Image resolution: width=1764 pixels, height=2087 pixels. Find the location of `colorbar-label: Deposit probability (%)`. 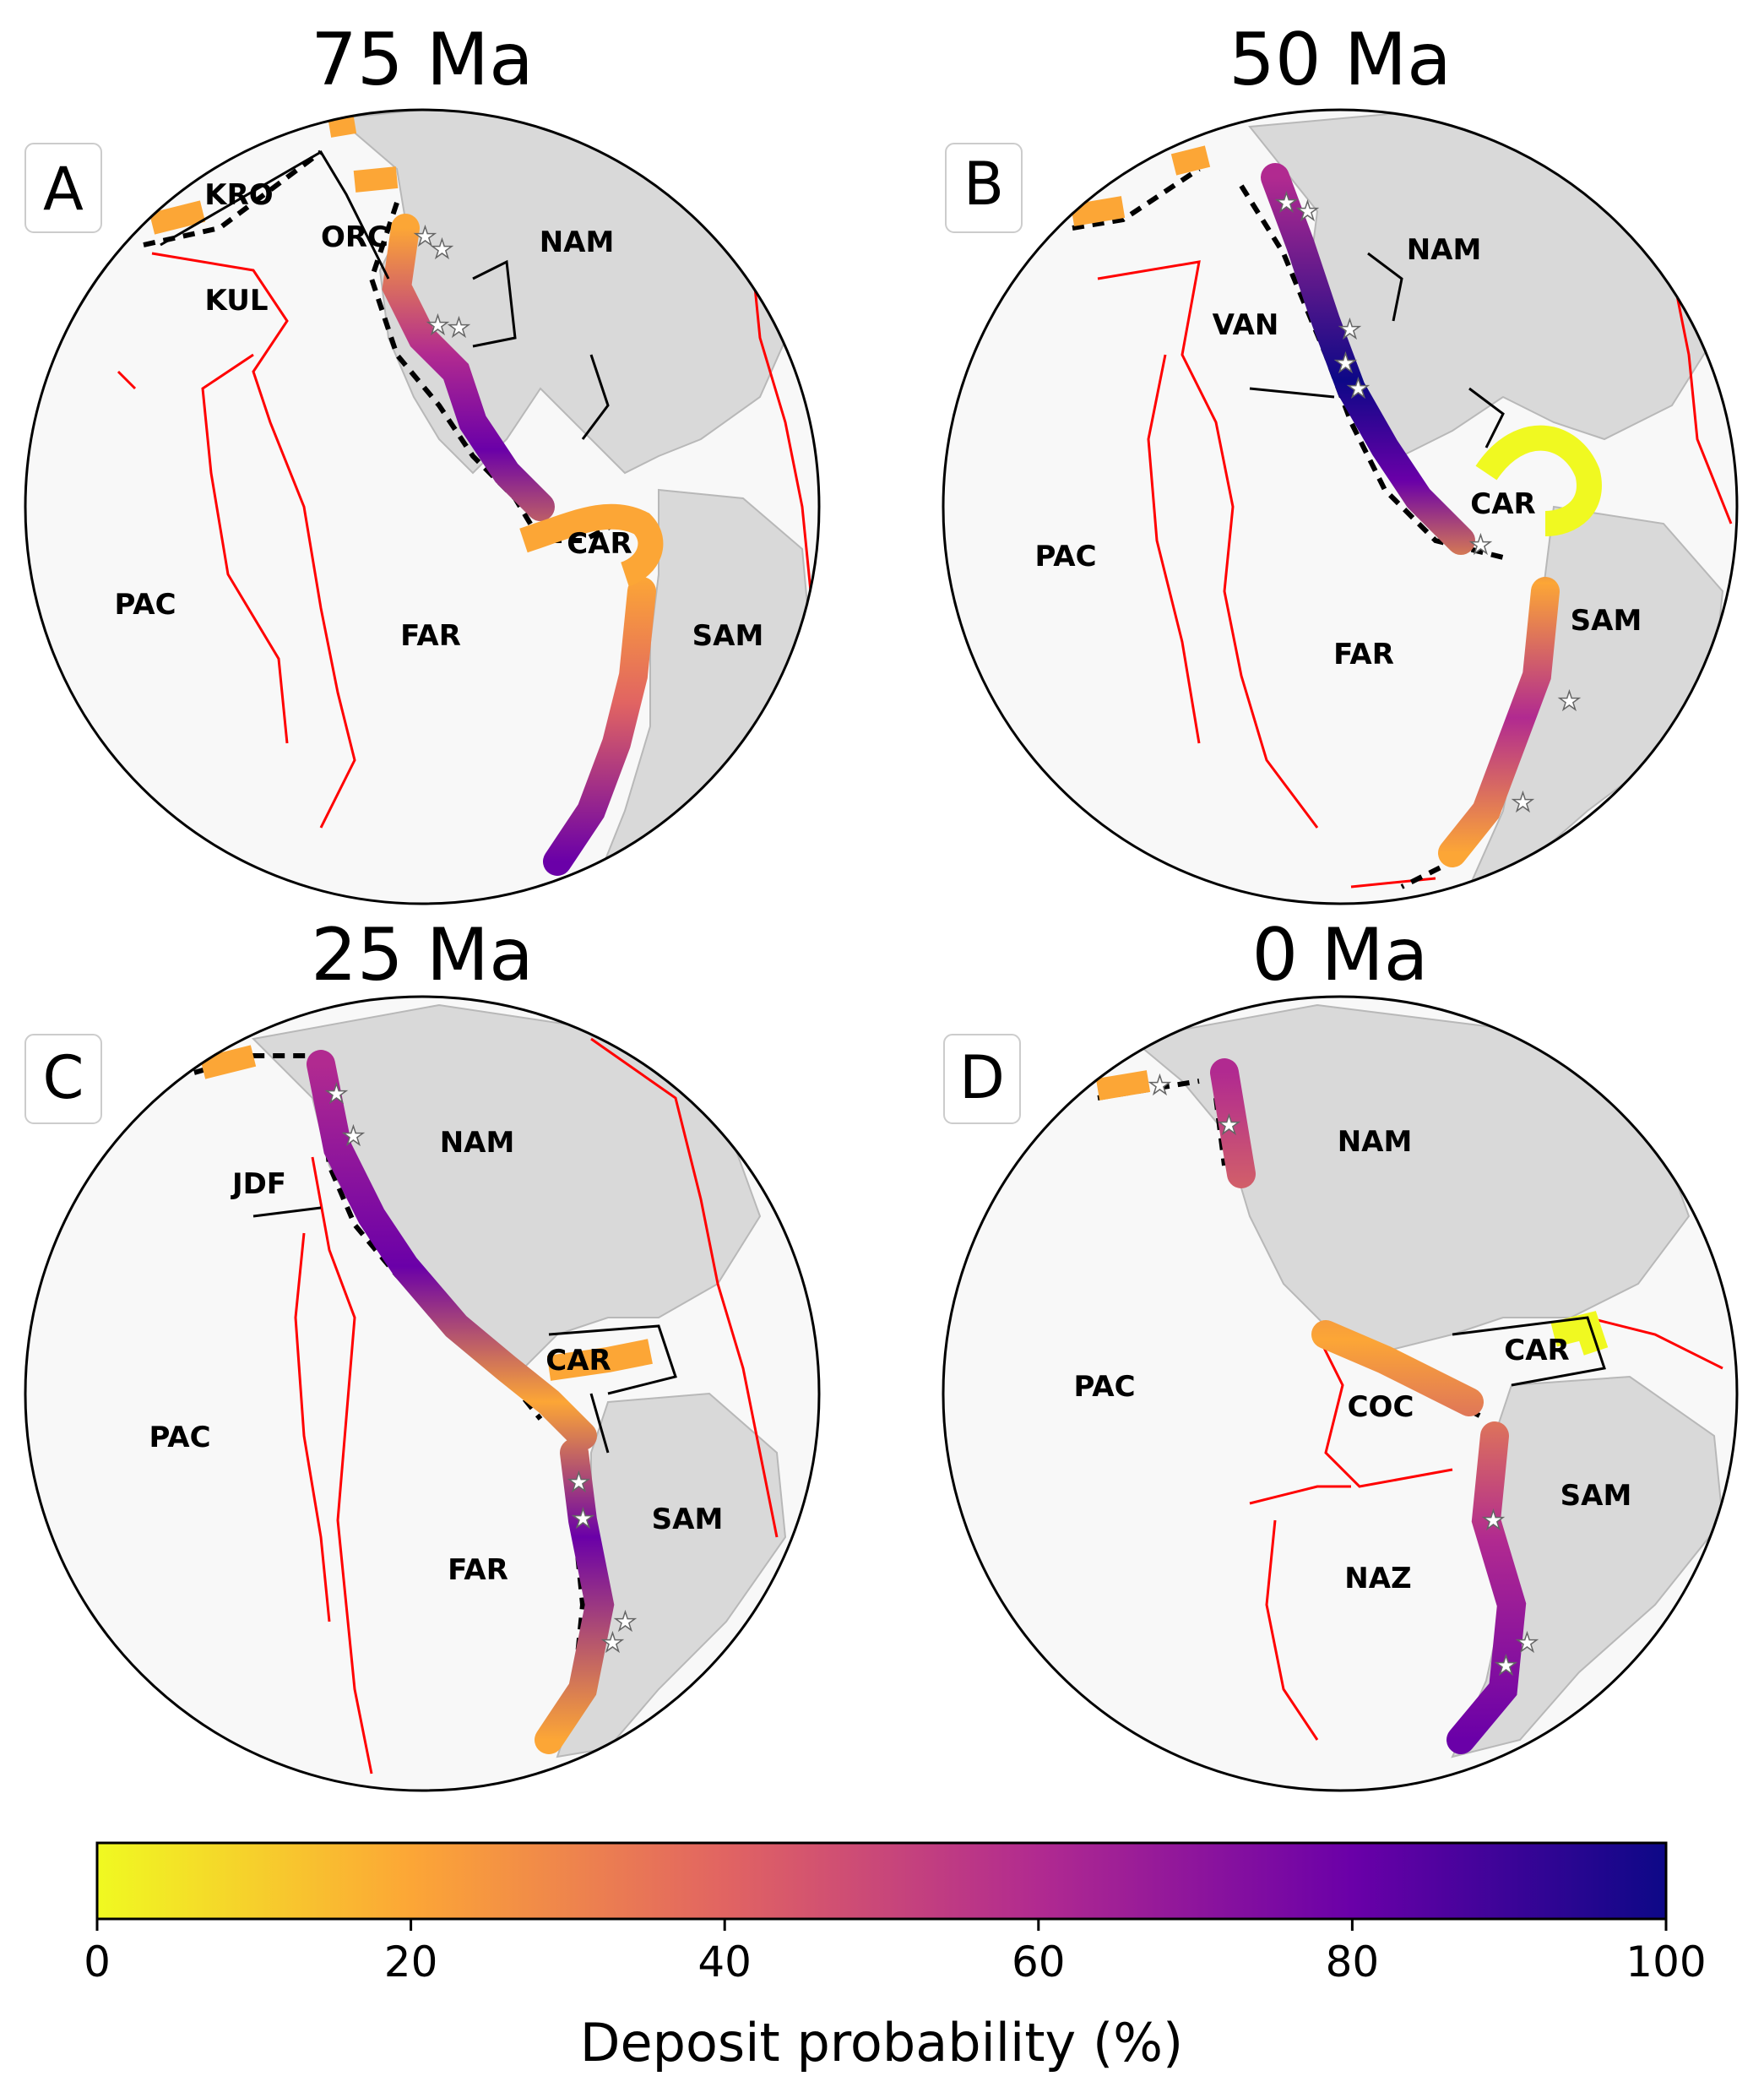

colorbar-label: Deposit probability (%) is located at coordinates (882, 2043).